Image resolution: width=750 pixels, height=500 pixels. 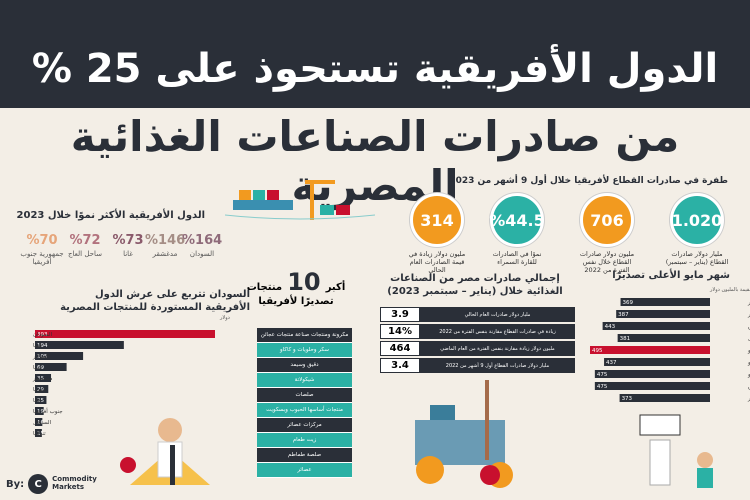 What do you see at coordinates (165, 240) in the screenshot?
I see `growth-value: %146` at bounding box center [165, 240].